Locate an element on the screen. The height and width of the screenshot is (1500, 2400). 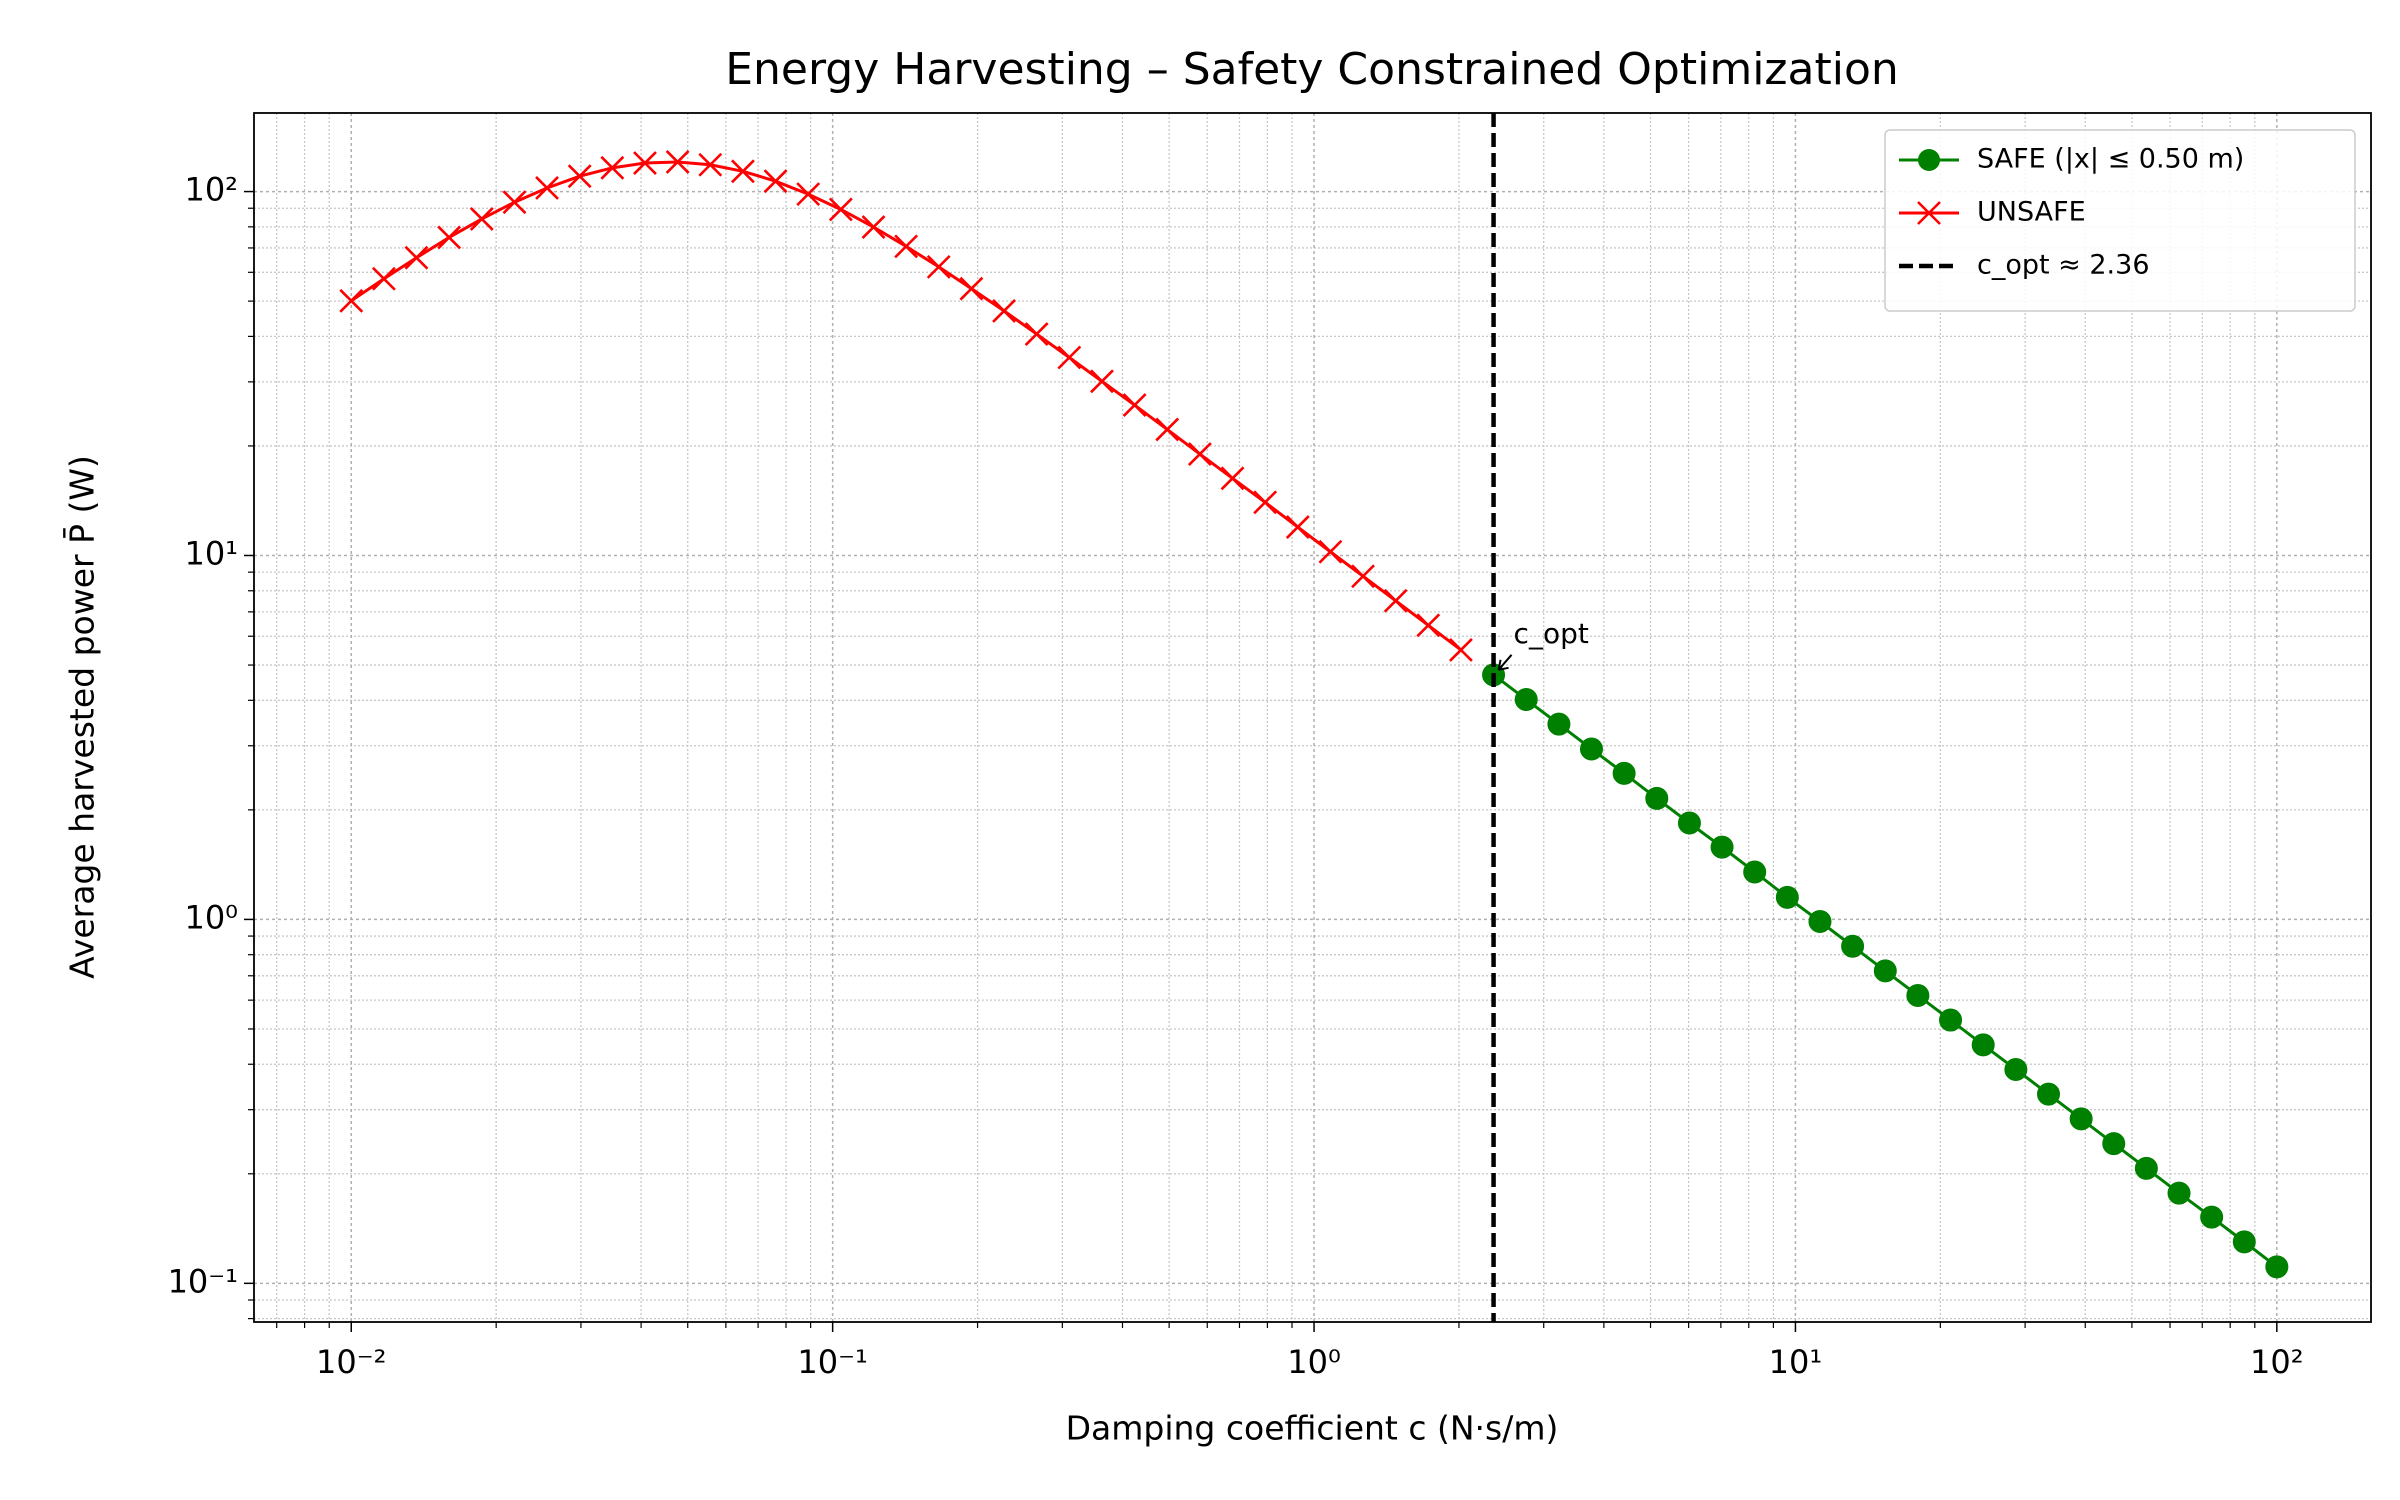
legend-label: c_opt ≈ 2.36 is located at coordinates (2063, 265).